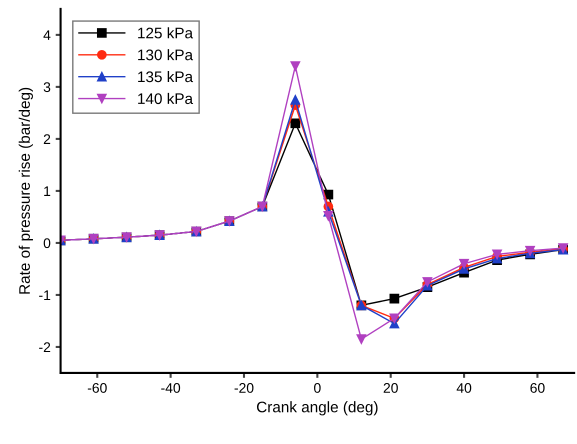 The height and width of the screenshot is (444, 577). I want to click on x-axis-title: Crank angle (deg), so click(317, 408).